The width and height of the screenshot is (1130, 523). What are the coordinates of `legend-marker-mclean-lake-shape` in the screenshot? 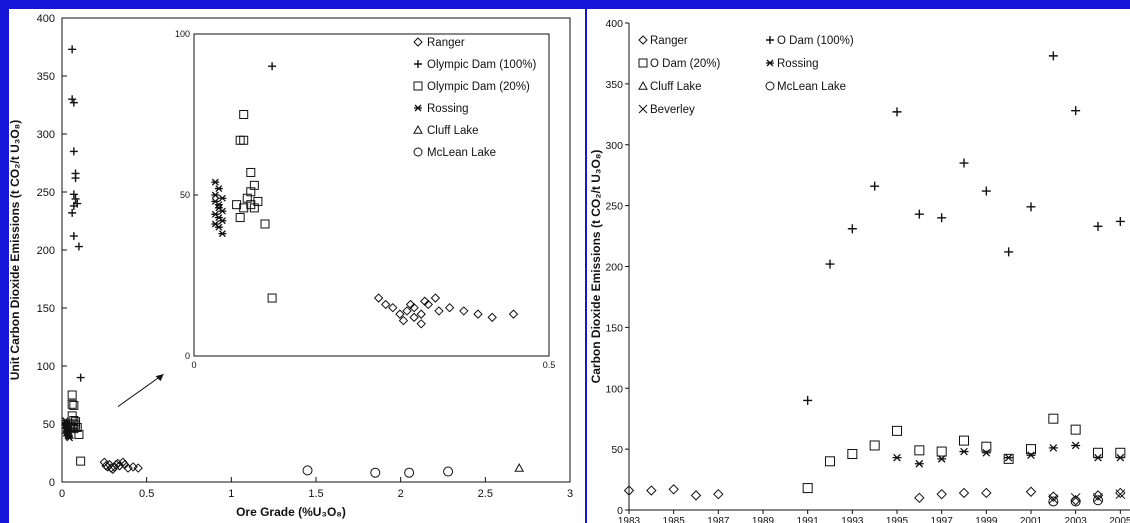 It's located at (770, 86).